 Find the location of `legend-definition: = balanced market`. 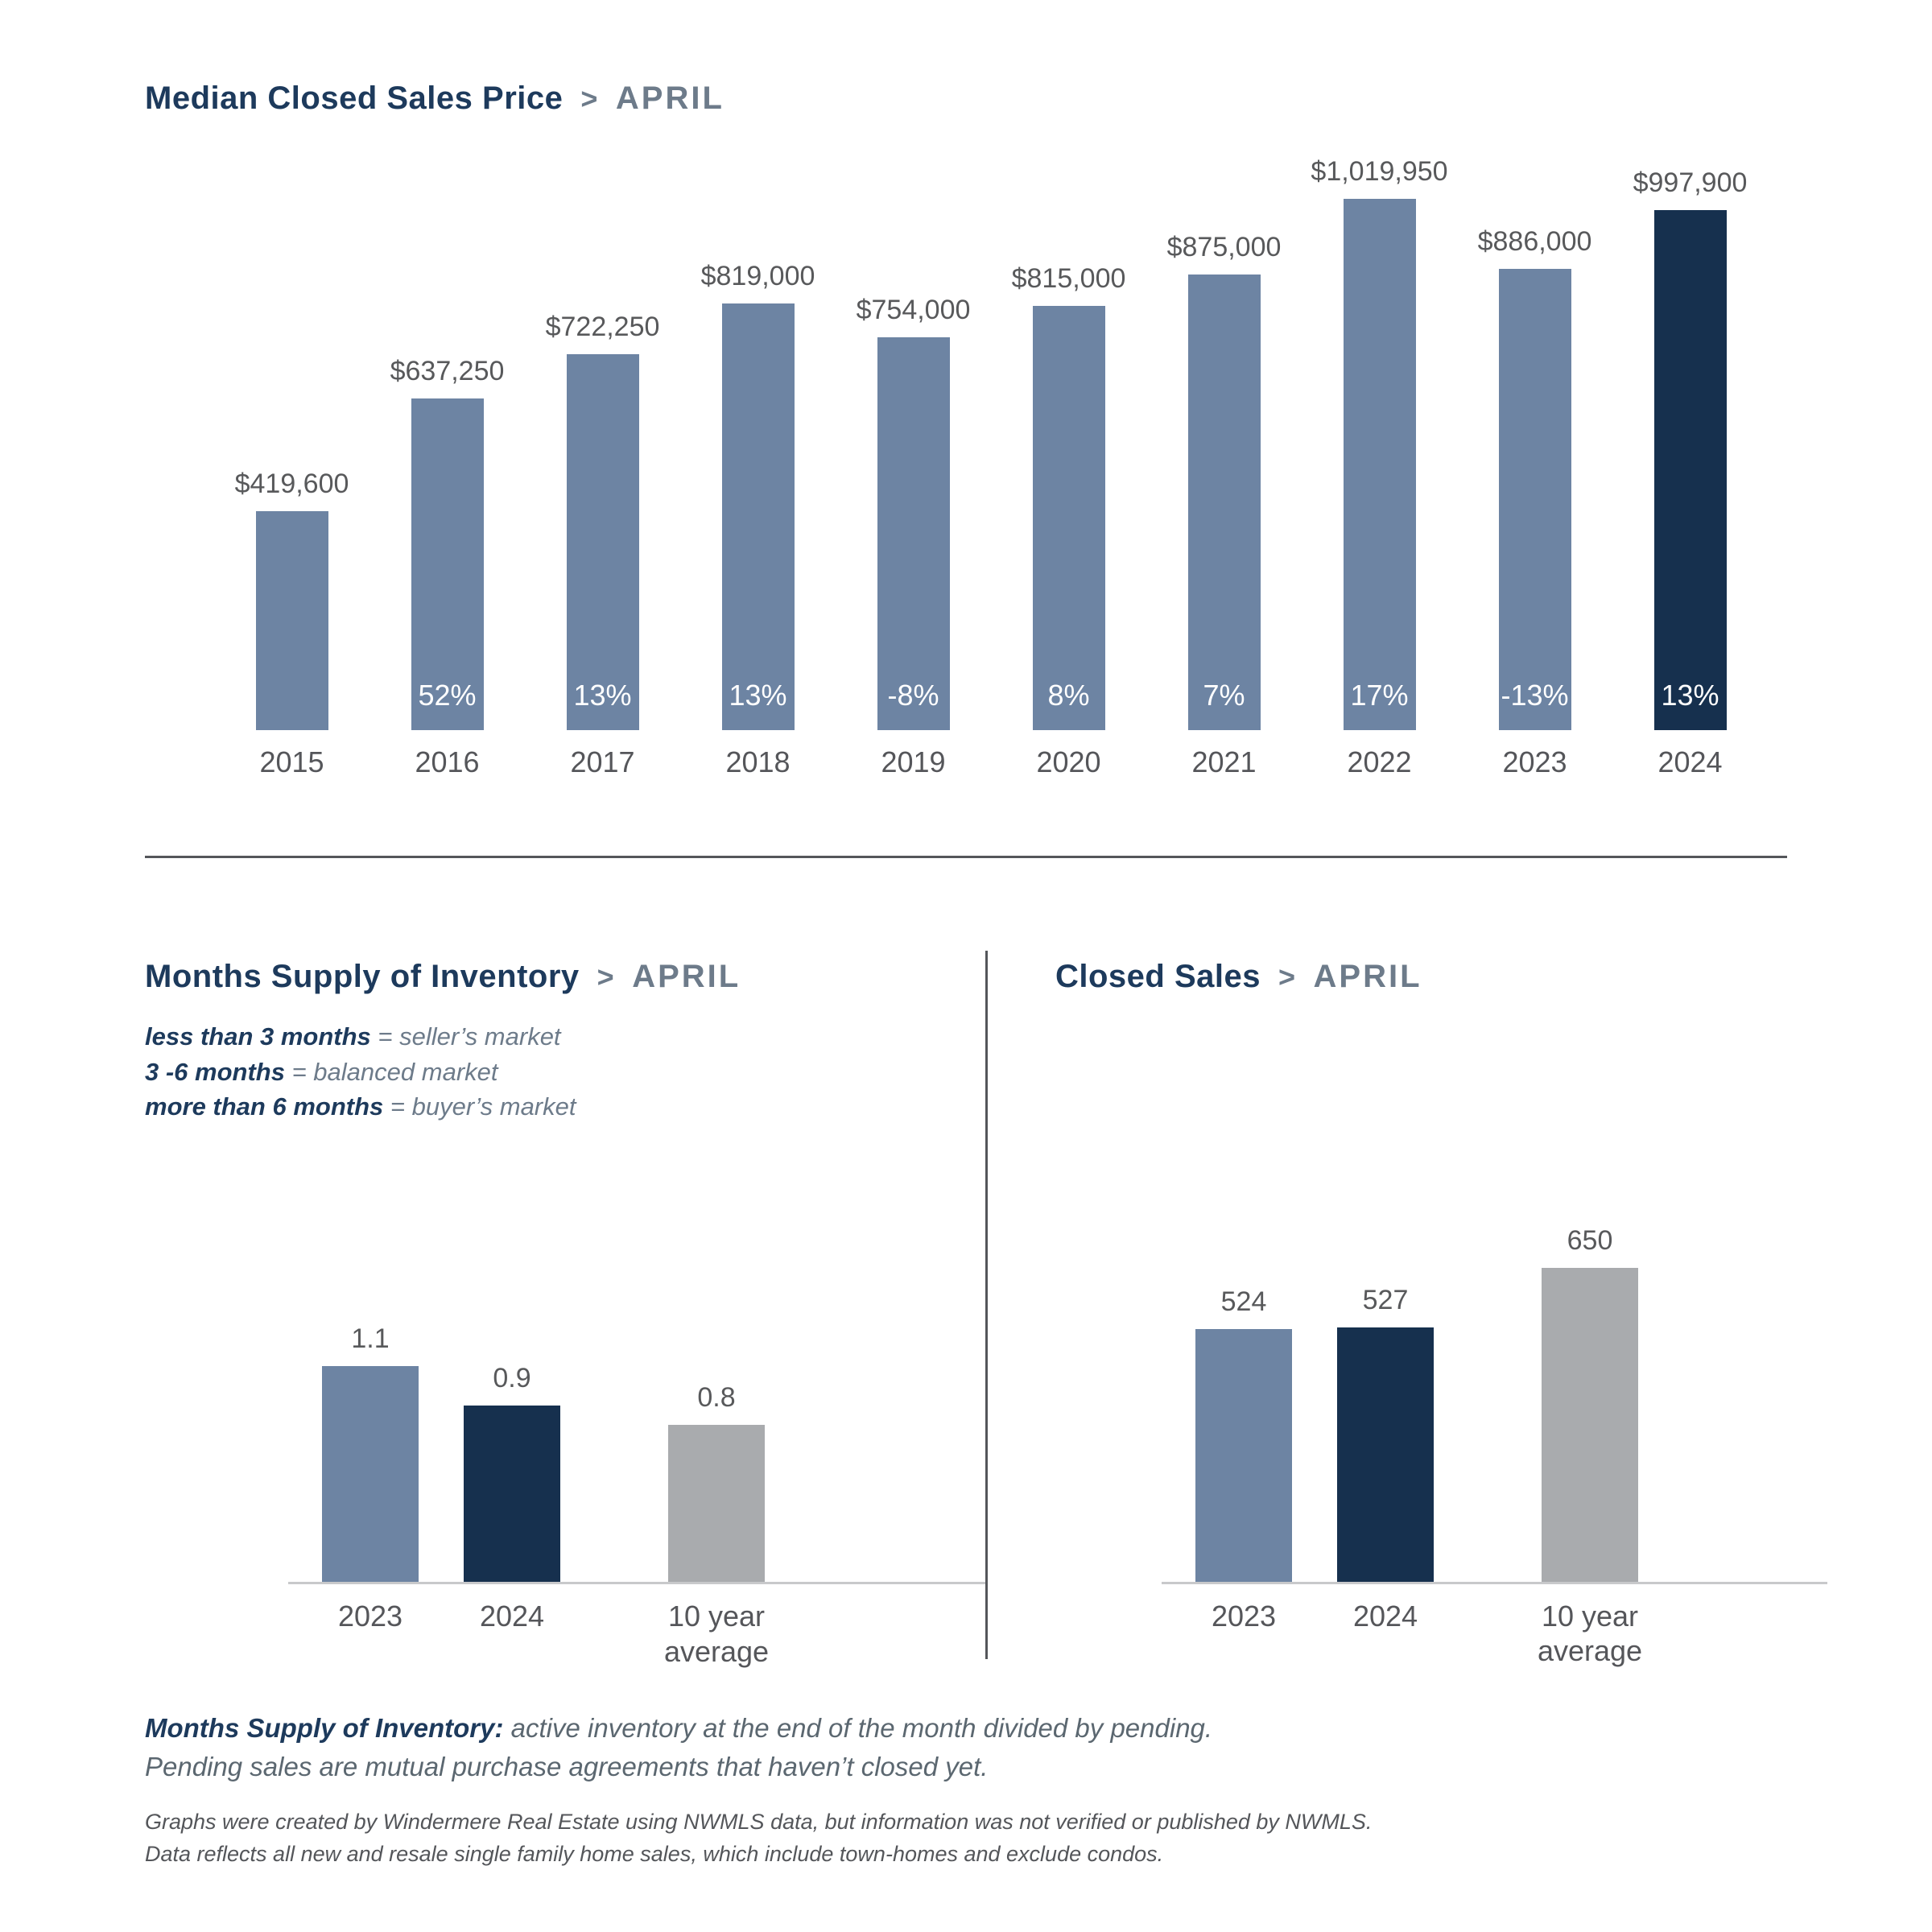

legend-definition: = balanced market is located at coordinates (394, 1071).